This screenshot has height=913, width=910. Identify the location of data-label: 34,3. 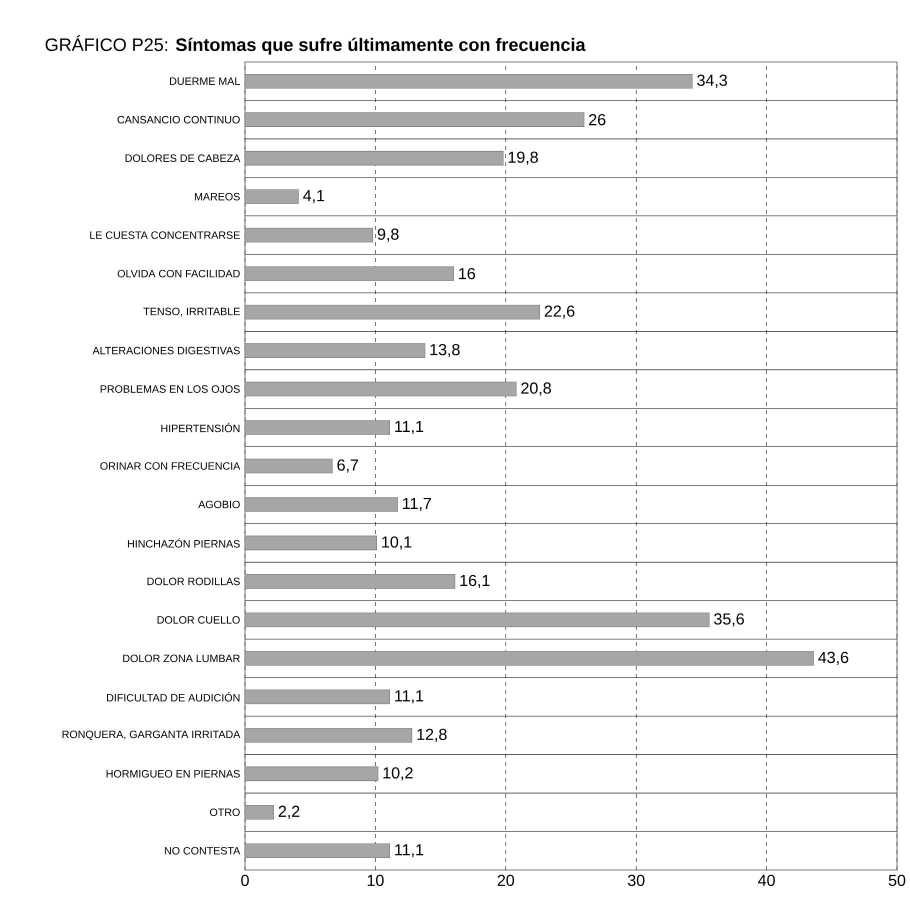
(712, 81).